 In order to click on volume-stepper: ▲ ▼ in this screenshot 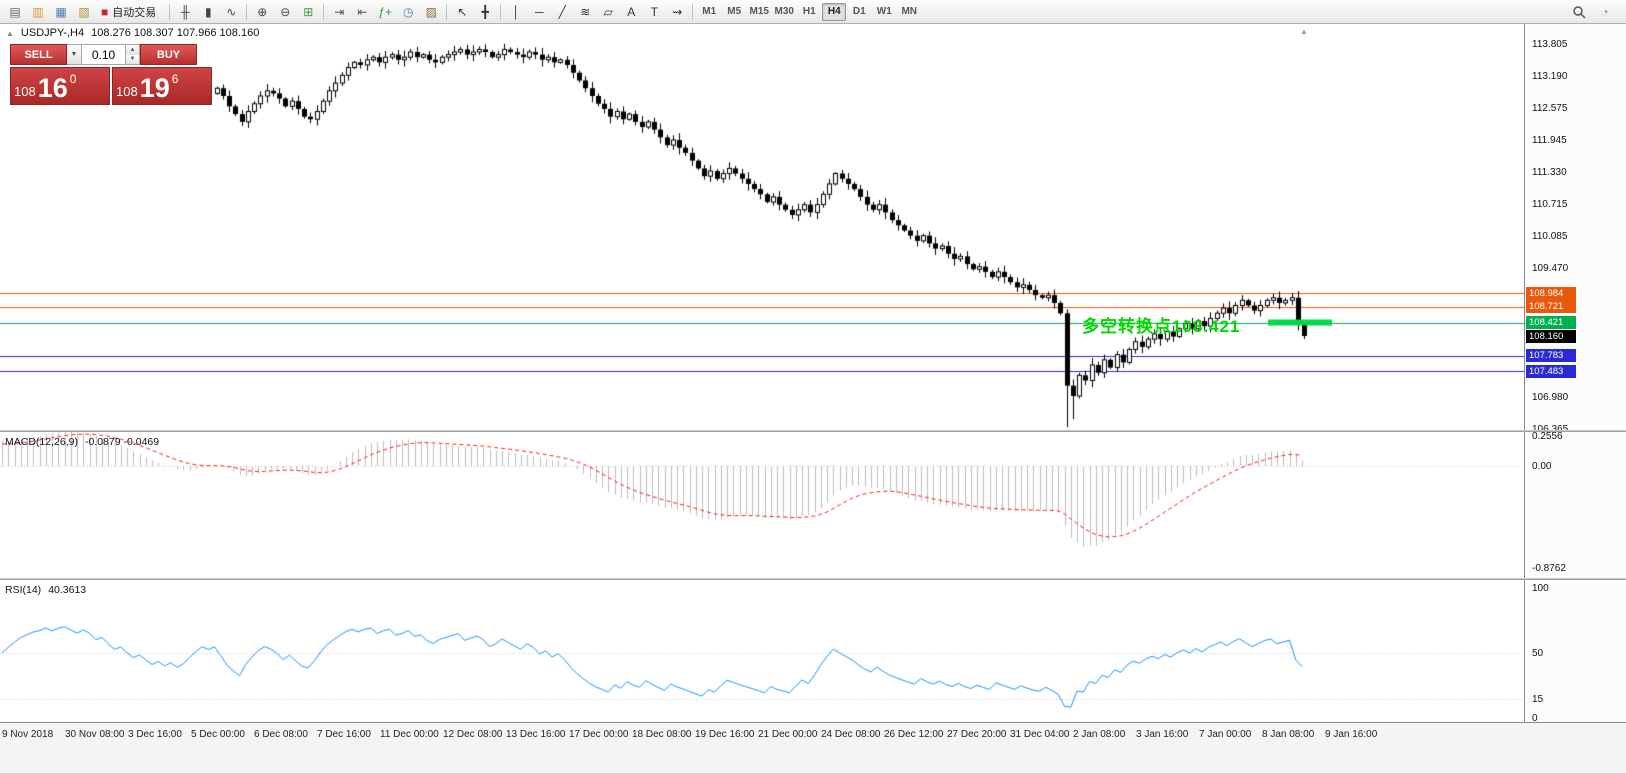, I will do `click(133, 54)`.